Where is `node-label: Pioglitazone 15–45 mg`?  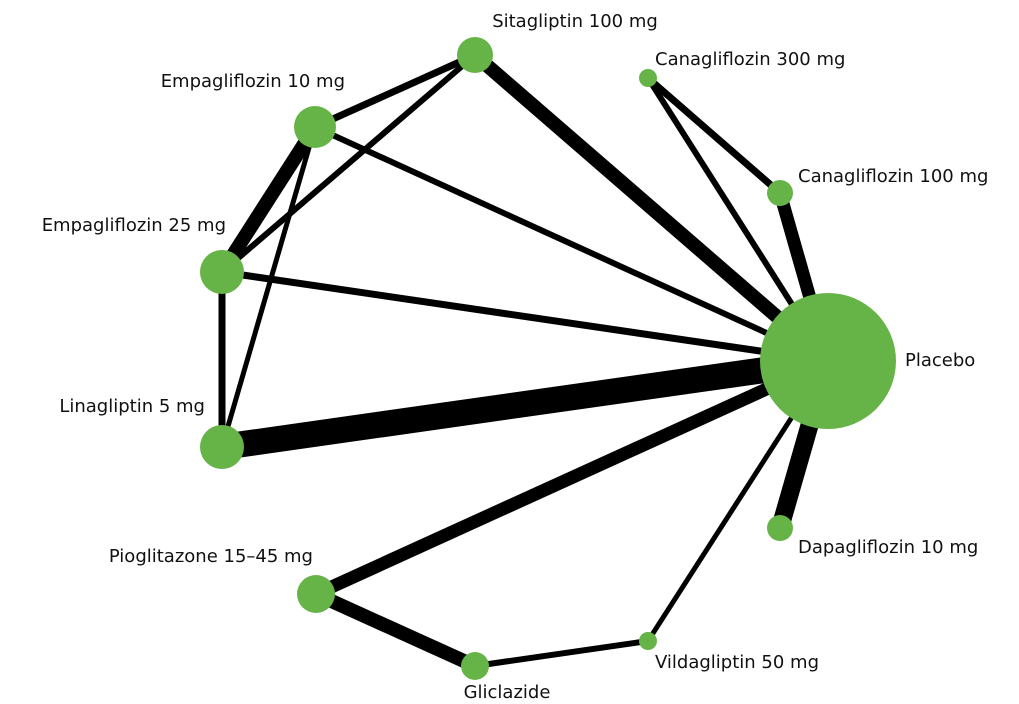
node-label: Pioglitazone 15–45 mg is located at coordinates (211, 556).